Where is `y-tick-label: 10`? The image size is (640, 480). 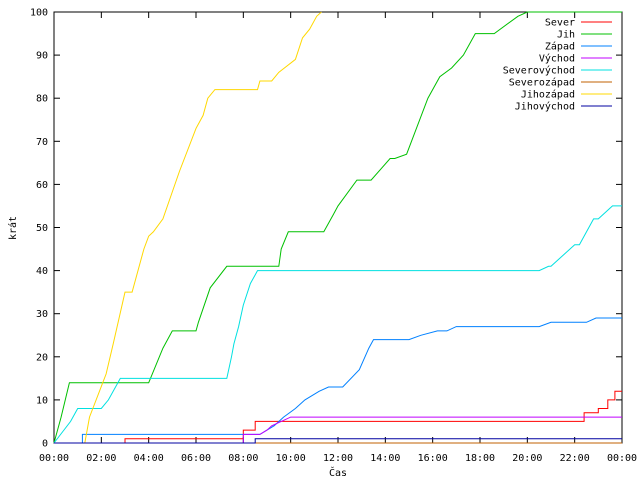 y-tick-label: 10 is located at coordinates (42, 400).